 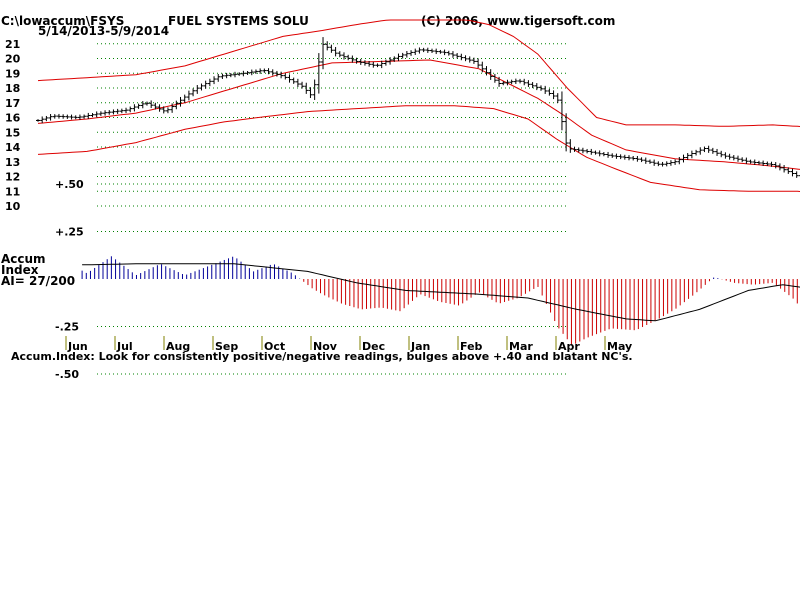 I want to click on price-tick-label: 15, so click(x=12, y=132).